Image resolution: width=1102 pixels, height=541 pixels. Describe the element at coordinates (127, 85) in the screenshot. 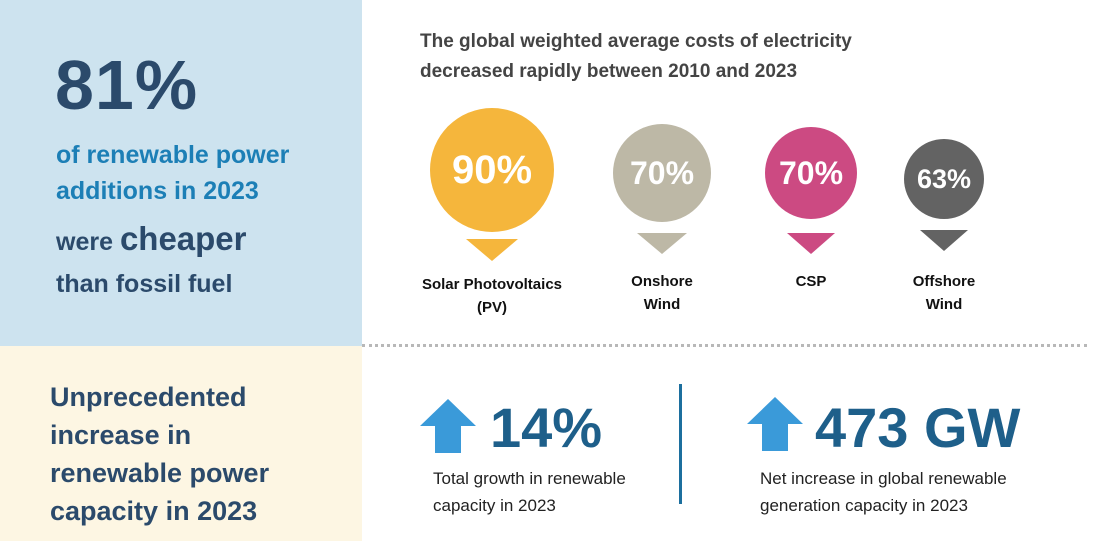

I see `cheaper-share-percent: 81%` at that location.